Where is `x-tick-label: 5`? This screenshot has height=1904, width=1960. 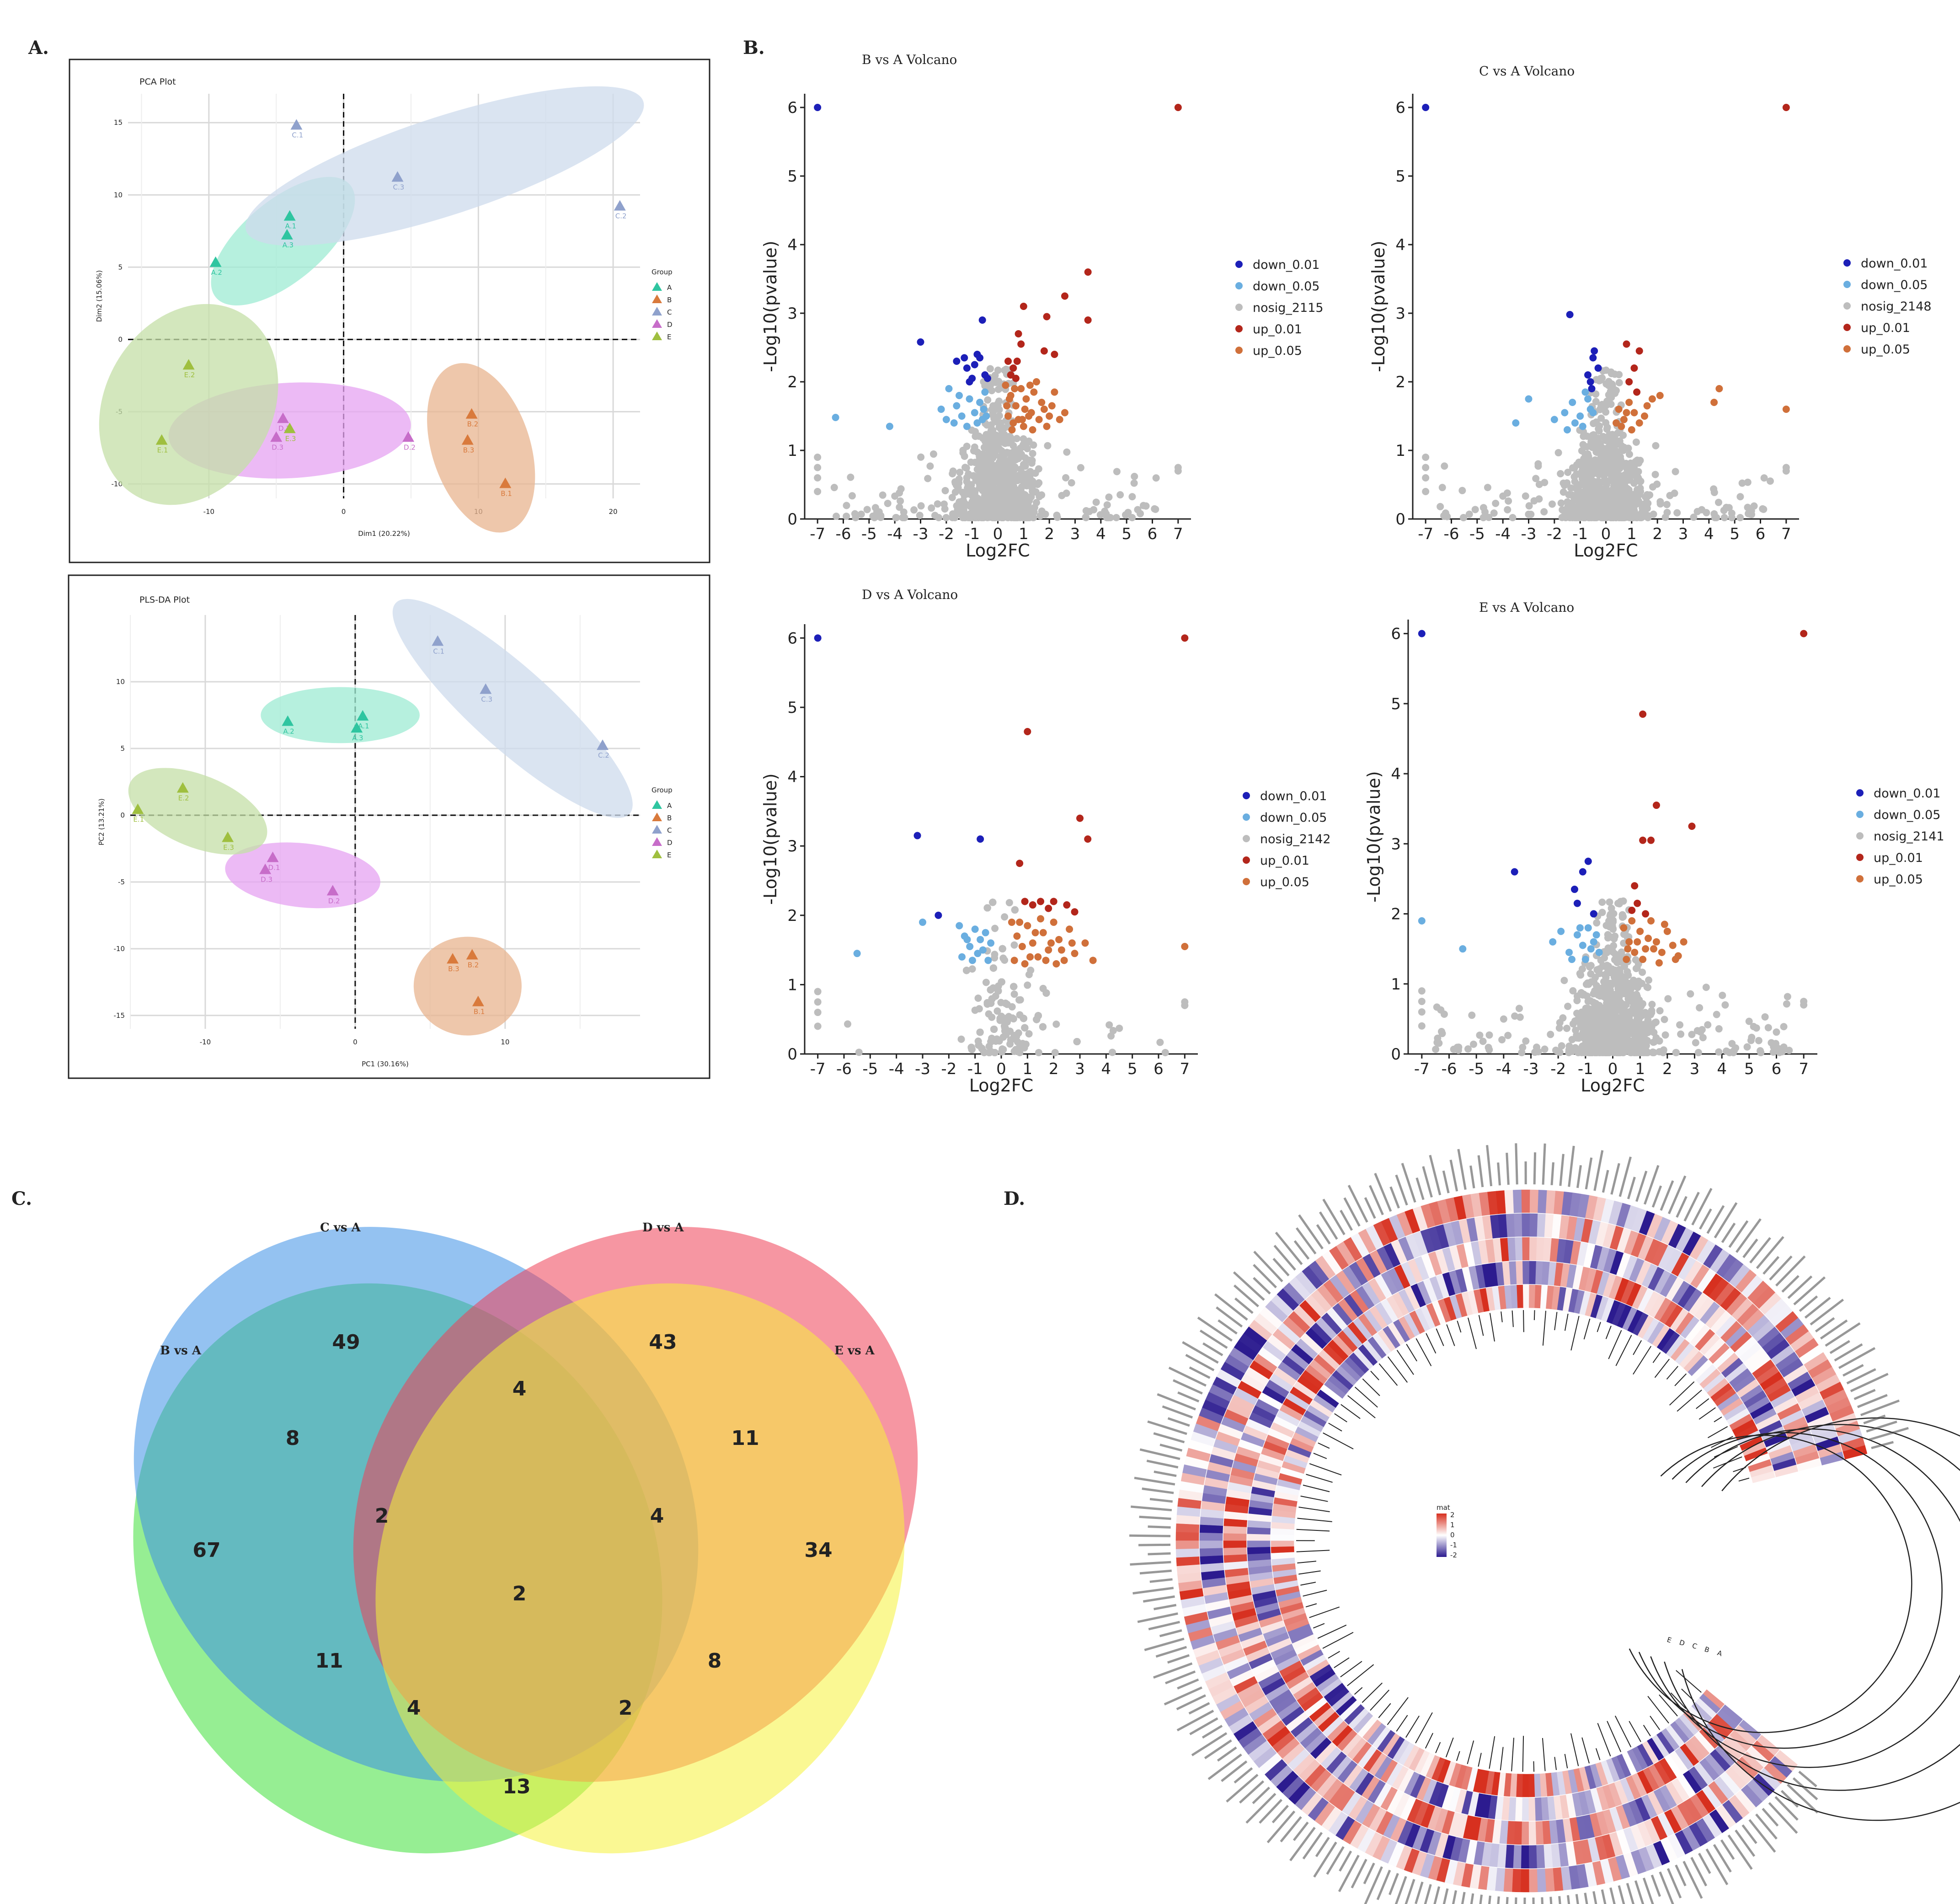
x-tick-label: 5 is located at coordinates (1735, 534).